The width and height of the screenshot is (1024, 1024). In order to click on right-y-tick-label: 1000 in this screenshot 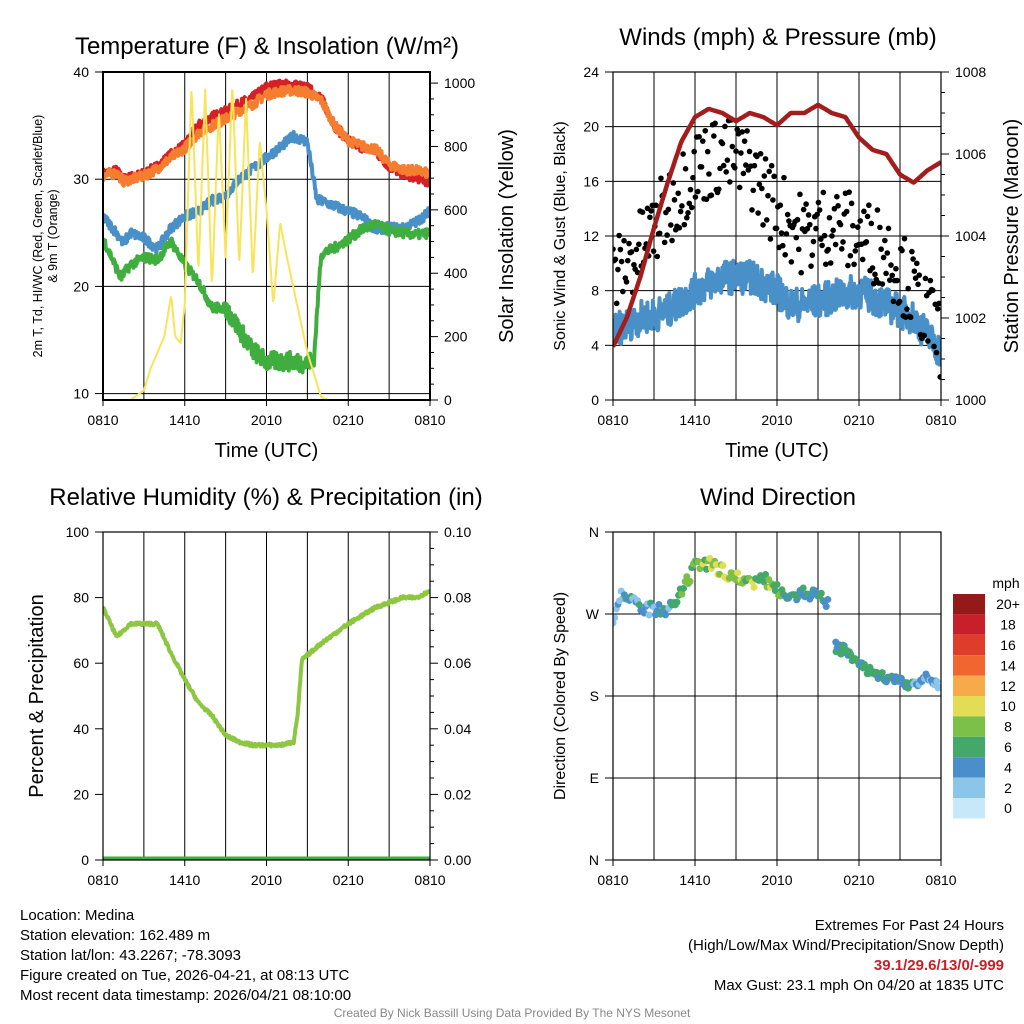, I will do `click(970, 400)`.